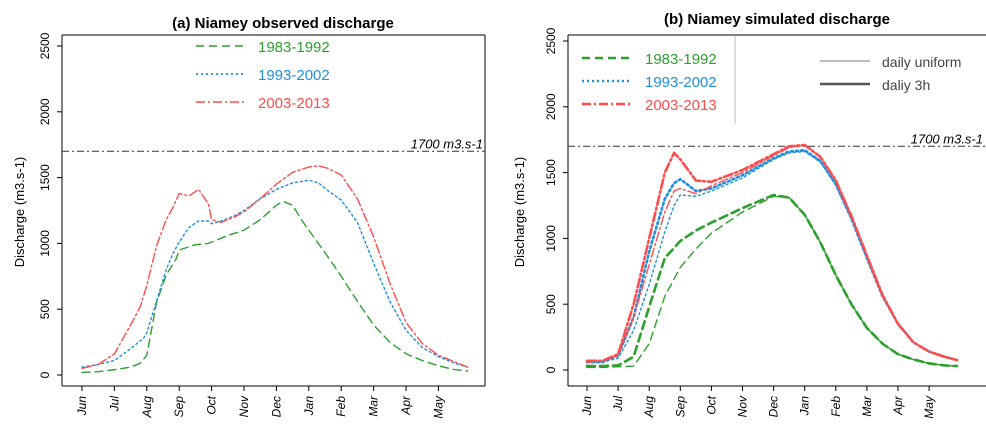 The image size is (986, 424). What do you see at coordinates (45, 45) in the screenshot?
I see `panel-a-y-tick-label-2500: 2500` at bounding box center [45, 45].